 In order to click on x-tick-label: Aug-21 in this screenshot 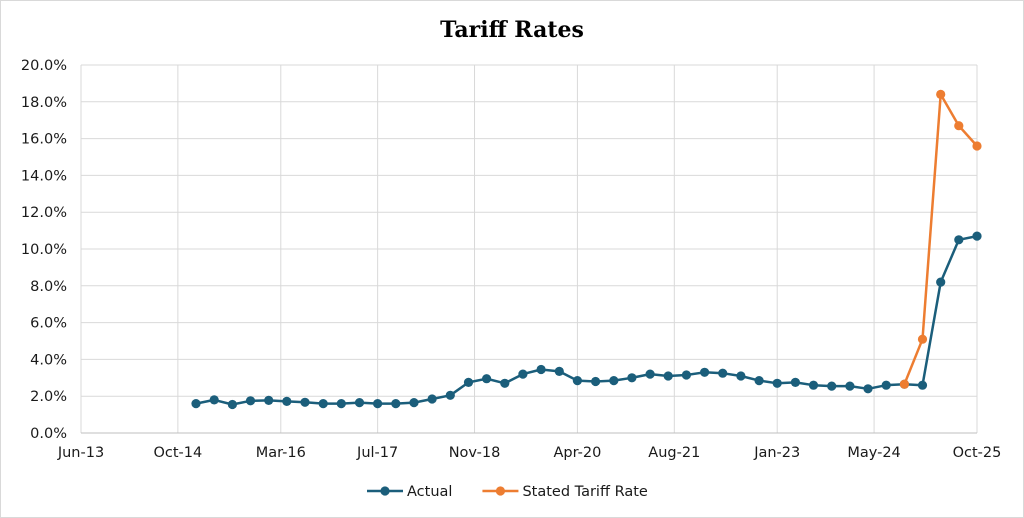, I will do `click(674, 453)`.